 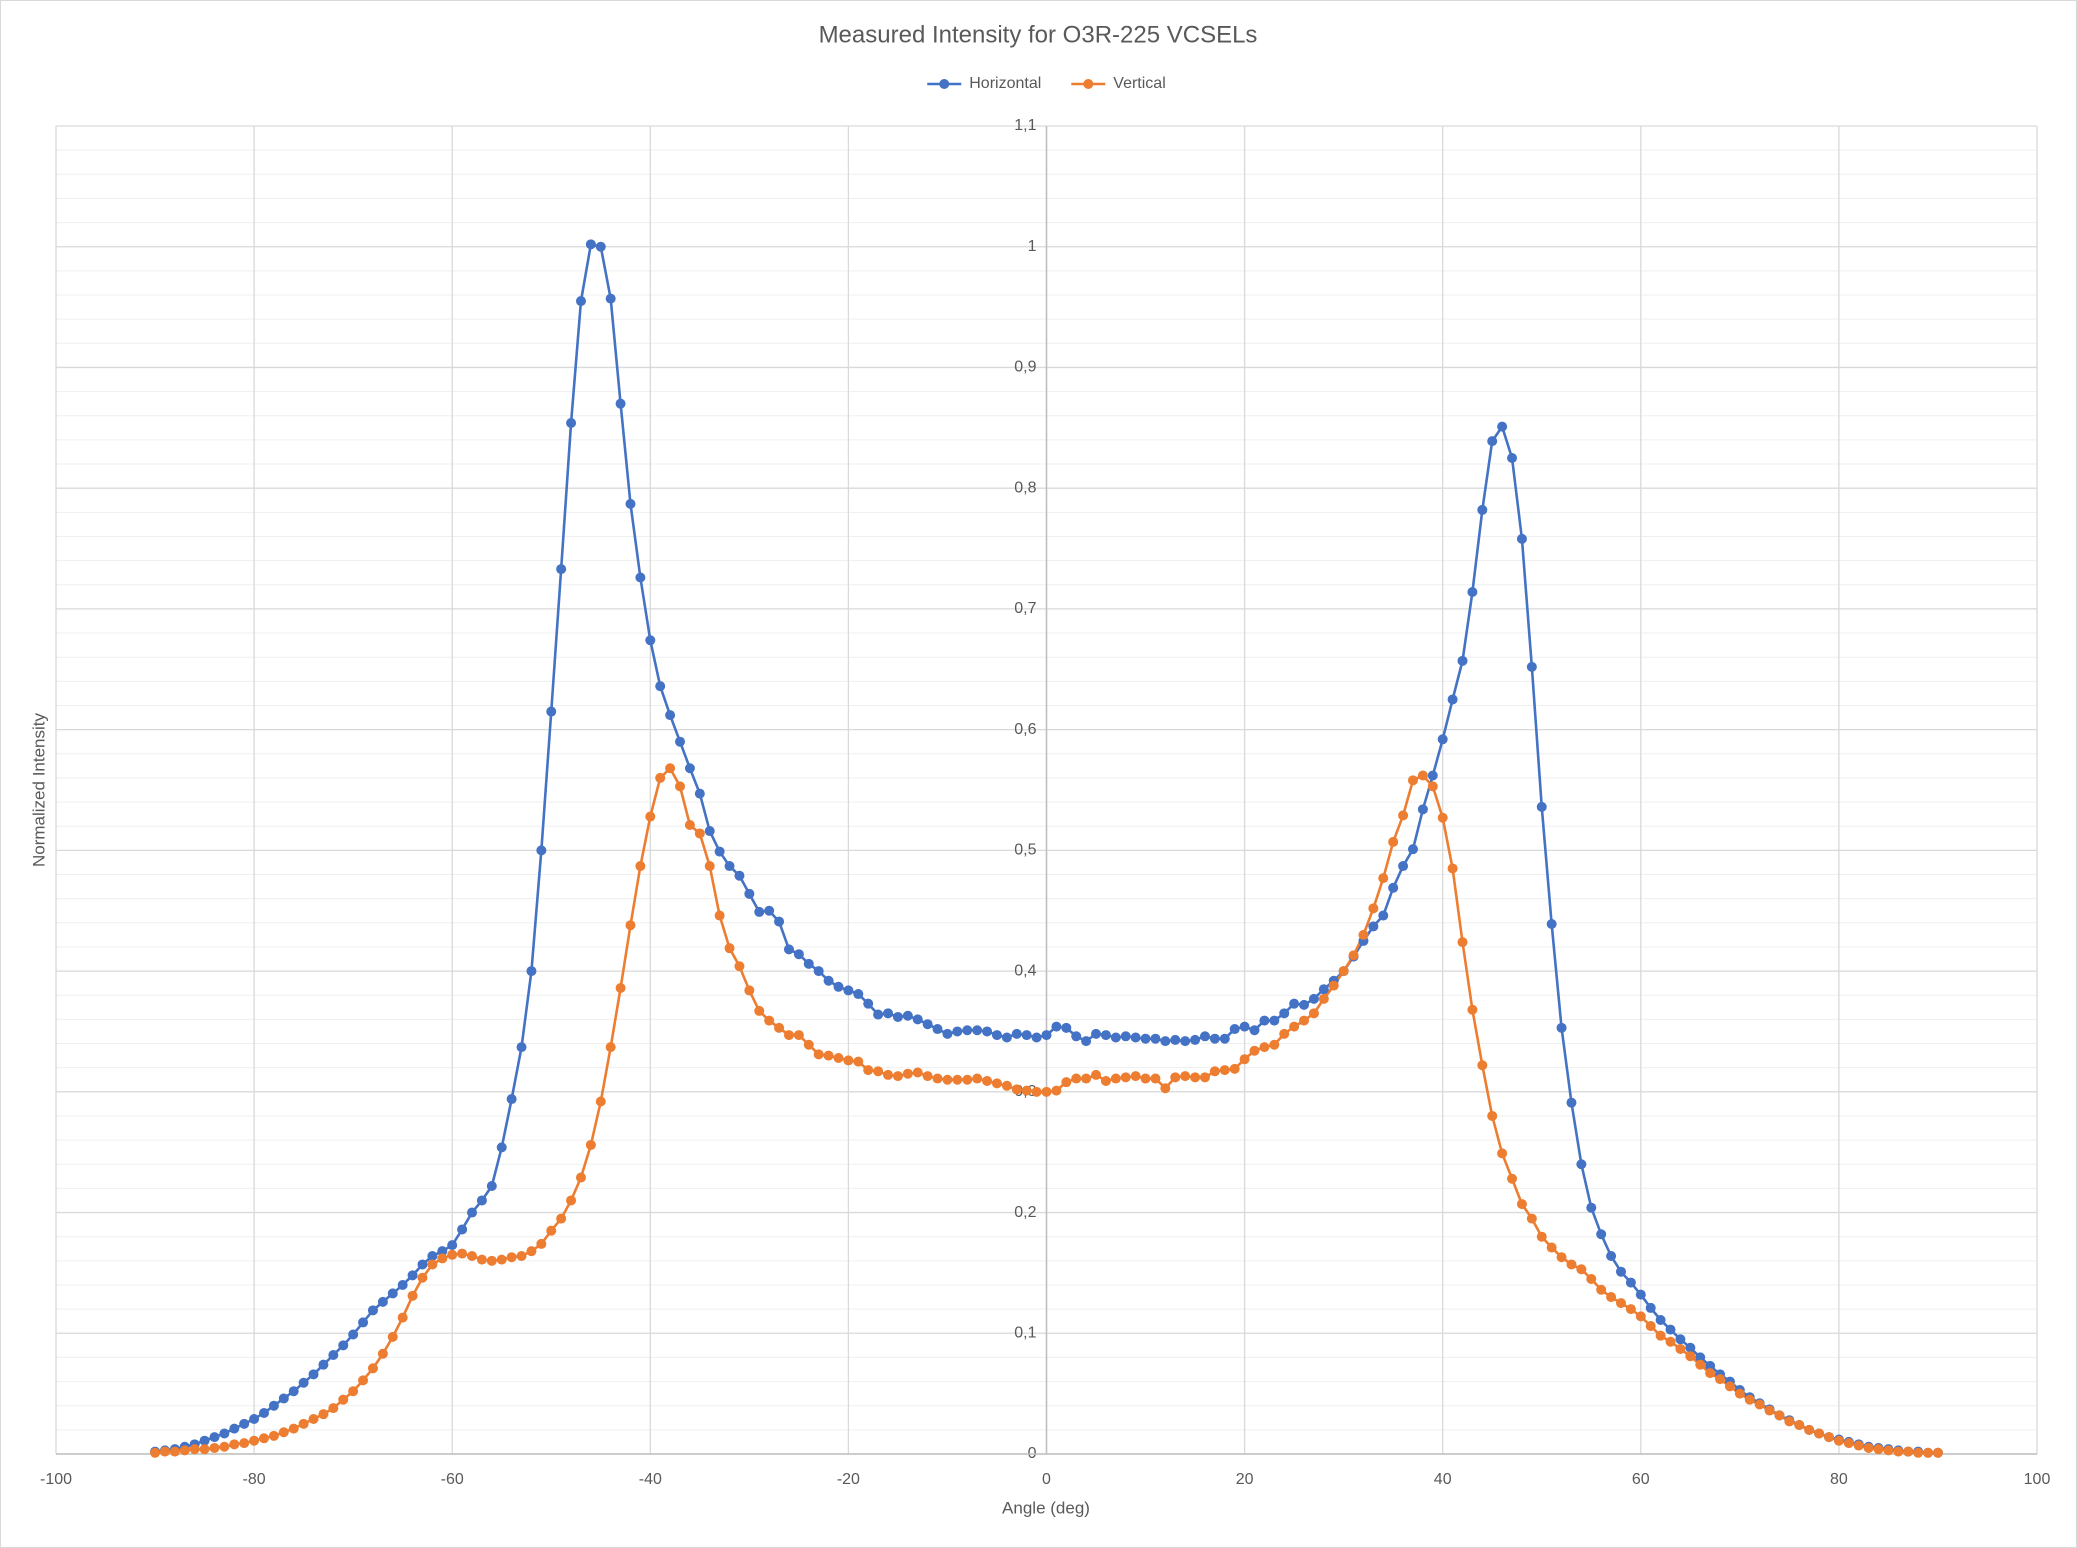 What do you see at coordinates (254, 1479) in the screenshot?
I see `x-tick-label: -80` at bounding box center [254, 1479].